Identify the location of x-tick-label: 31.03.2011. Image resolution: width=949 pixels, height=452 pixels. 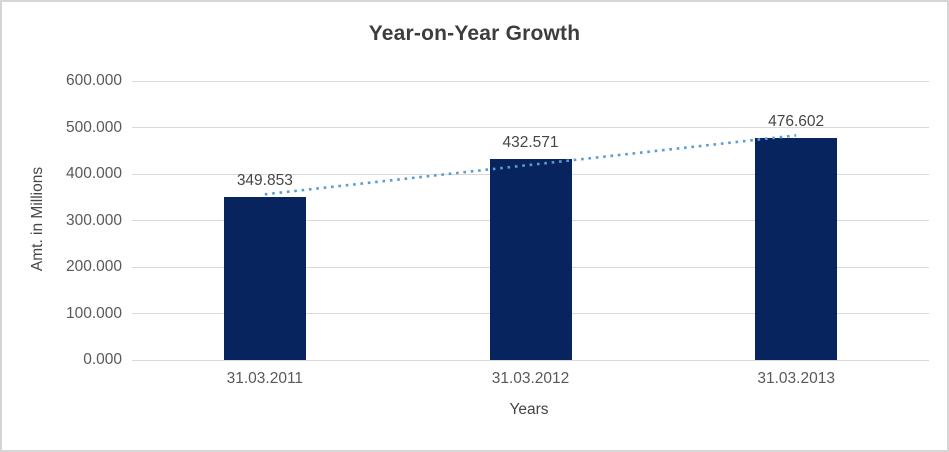
(265, 378).